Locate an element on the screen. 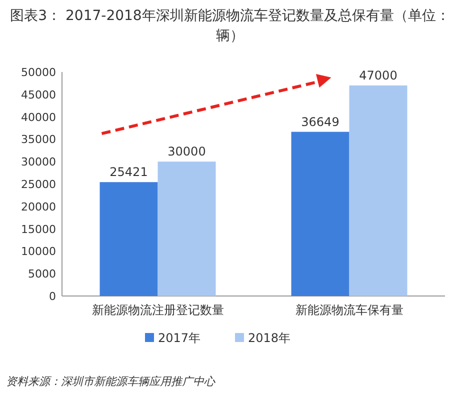  y-tick-label: 40000 is located at coordinates (38, 117).